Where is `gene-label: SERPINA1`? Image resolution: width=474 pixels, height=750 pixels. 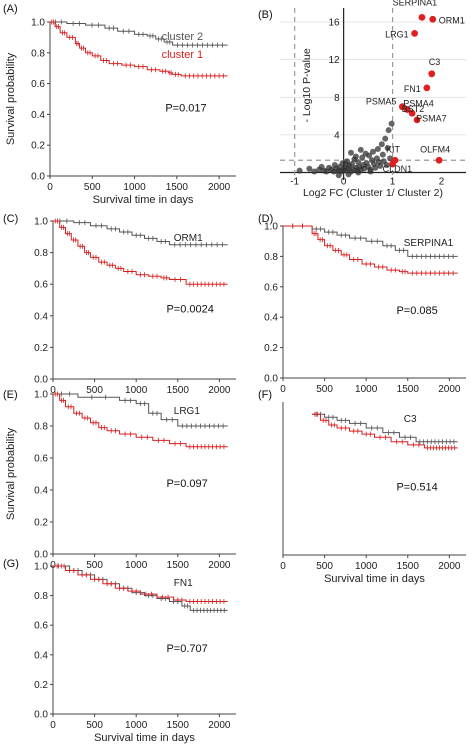 gene-label: SERPINA1 is located at coordinates (429, 243).